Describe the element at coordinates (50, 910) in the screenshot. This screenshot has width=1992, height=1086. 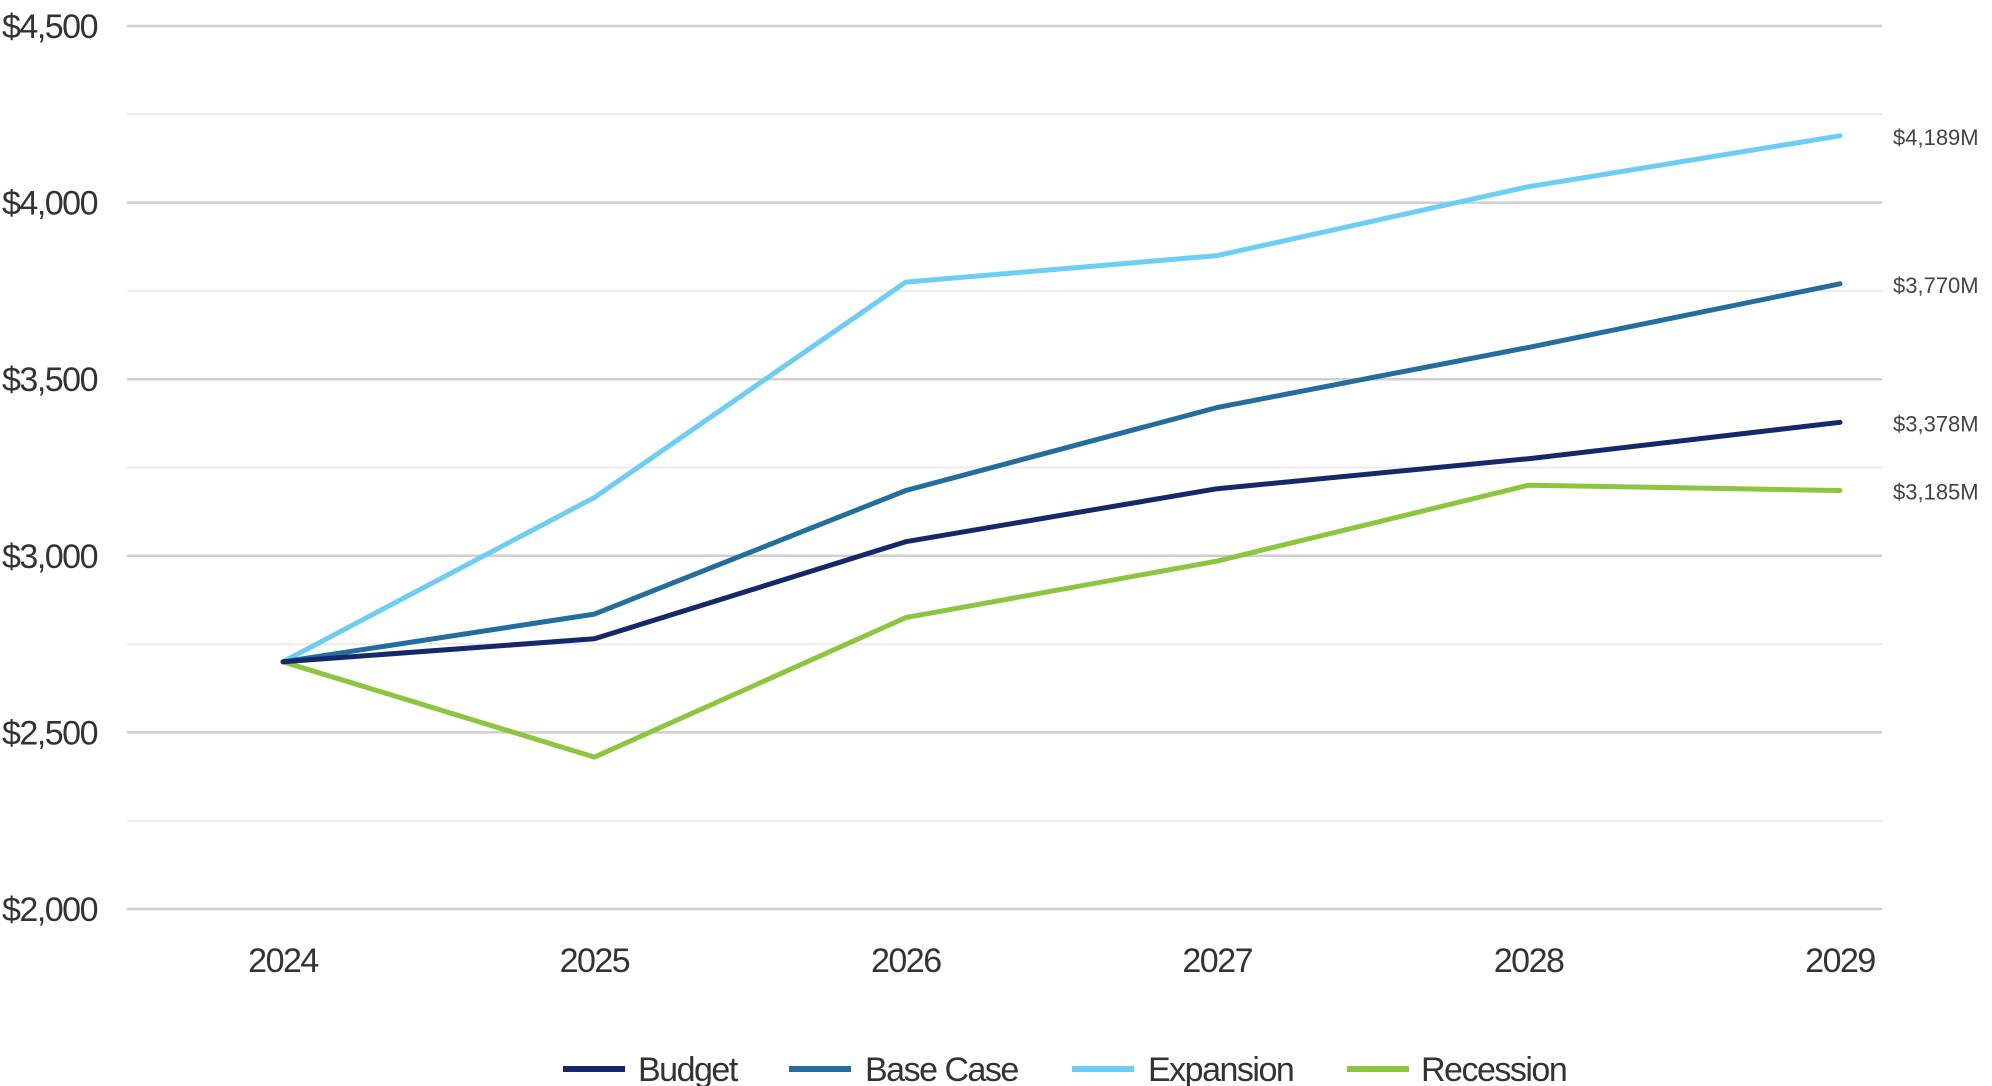
I see `y-tick-label: $2,000` at that location.